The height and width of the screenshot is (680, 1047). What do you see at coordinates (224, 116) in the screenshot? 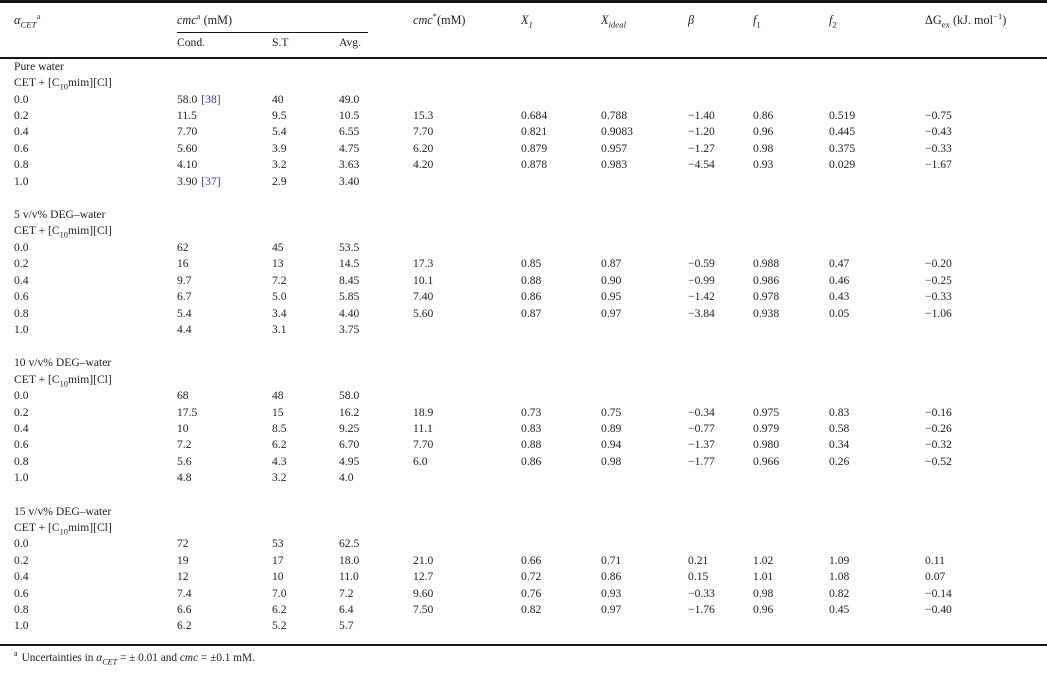
I see `cell-cond: 11.5` at bounding box center [224, 116].